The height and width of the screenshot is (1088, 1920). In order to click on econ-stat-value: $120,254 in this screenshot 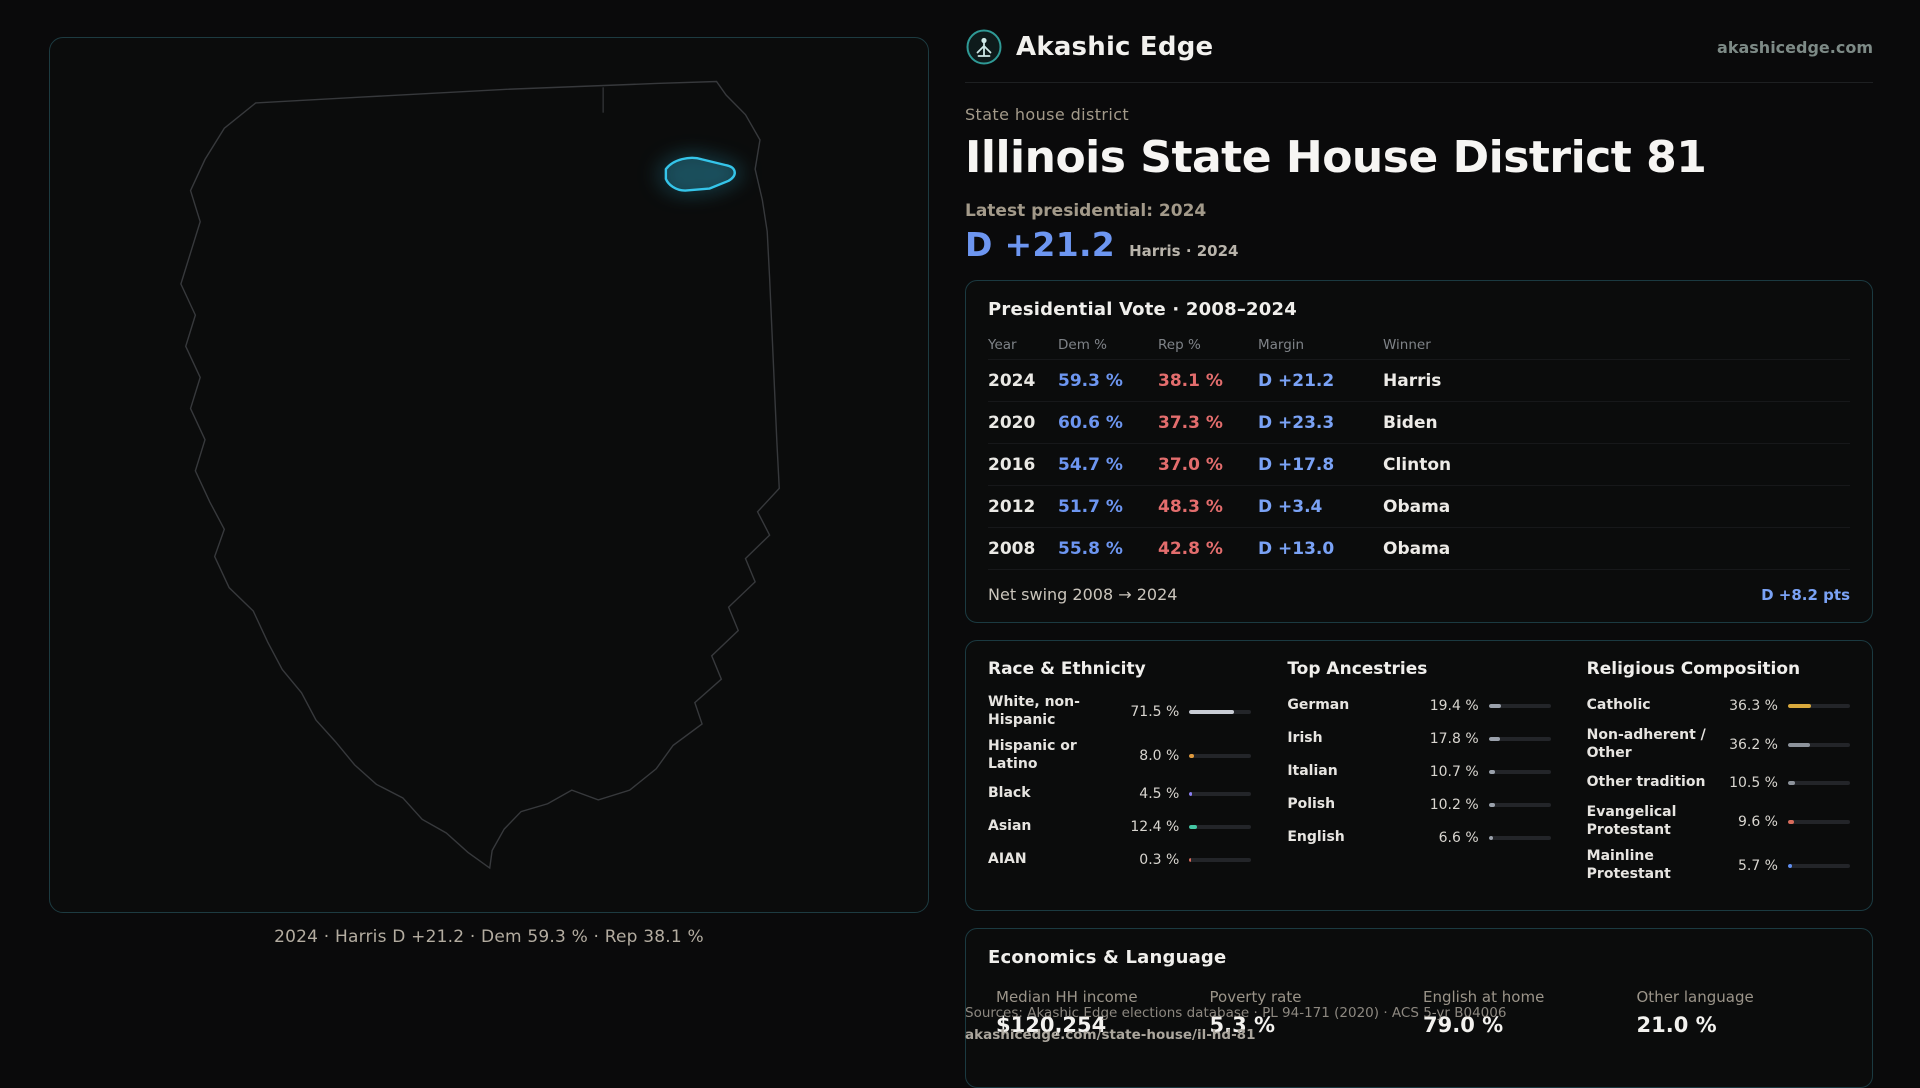, I will do `click(1051, 1025)`.